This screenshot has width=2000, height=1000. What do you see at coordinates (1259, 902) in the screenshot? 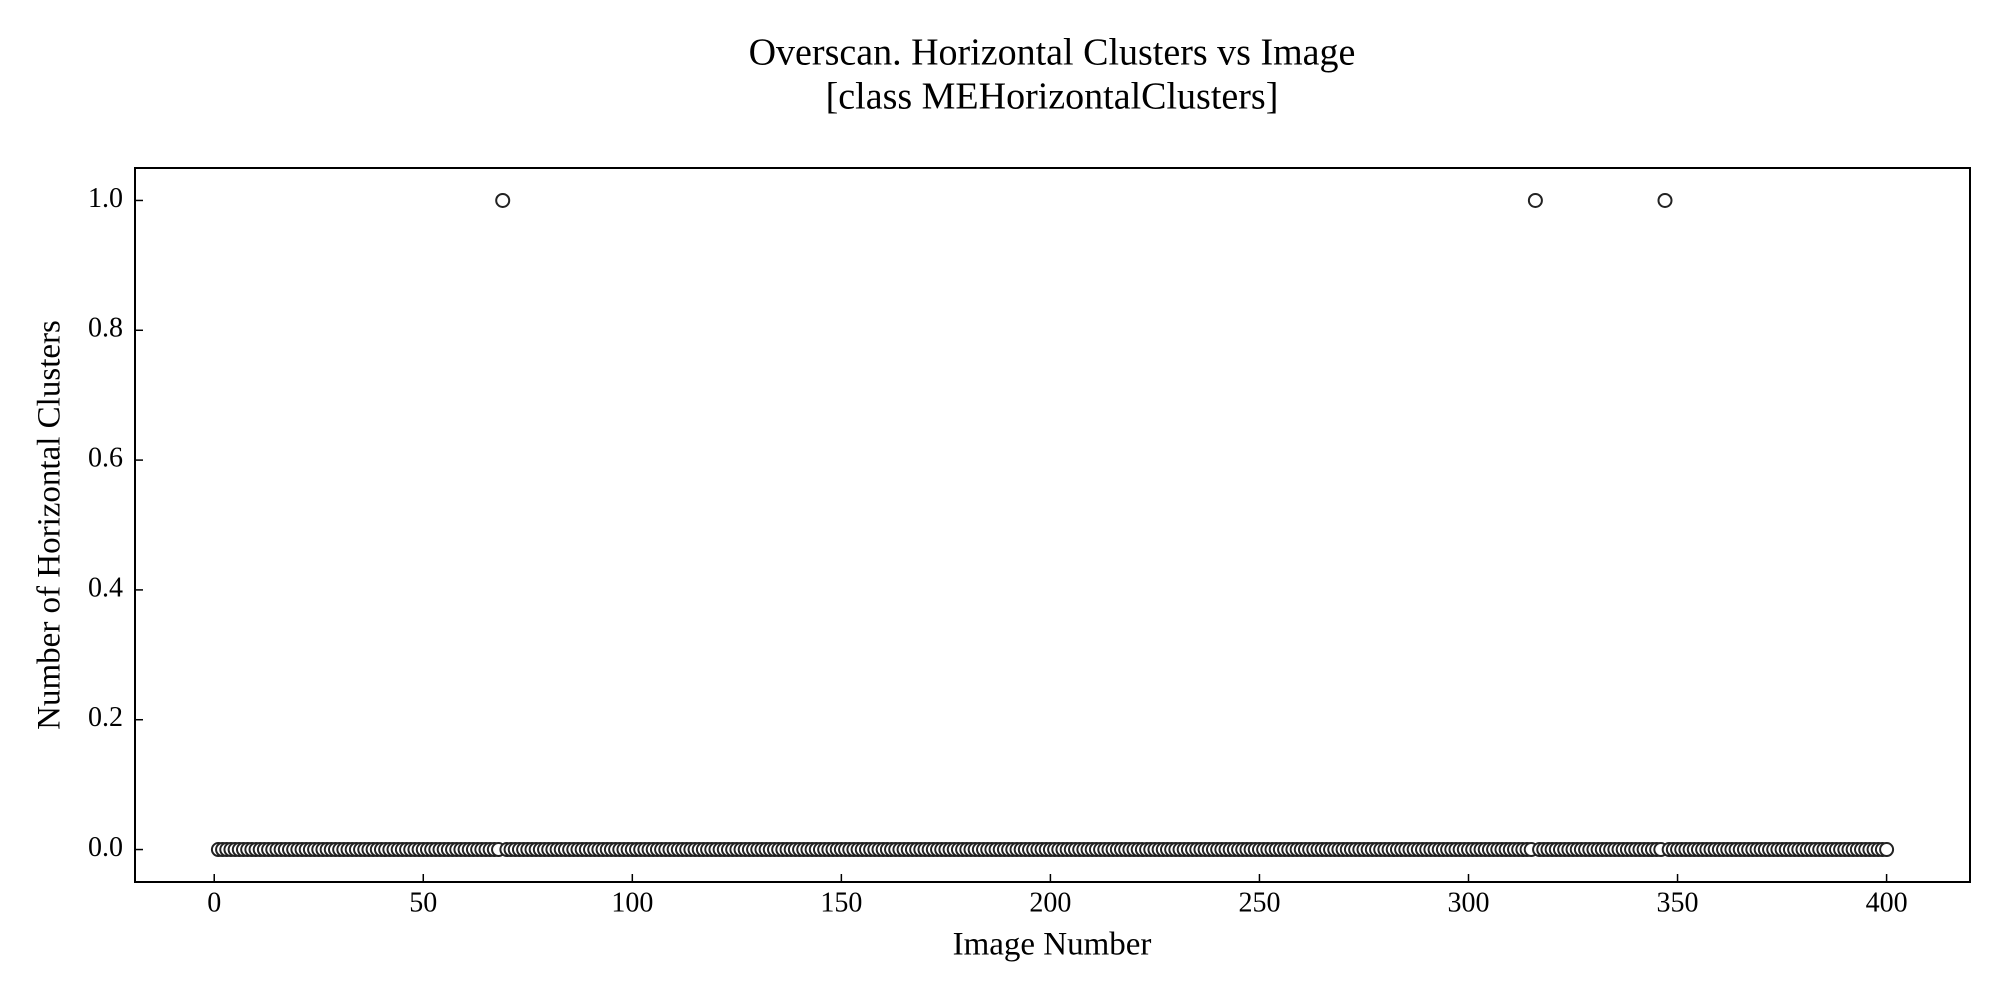
I see `x-tick-label: 250` at bounding box center [1259, 902].